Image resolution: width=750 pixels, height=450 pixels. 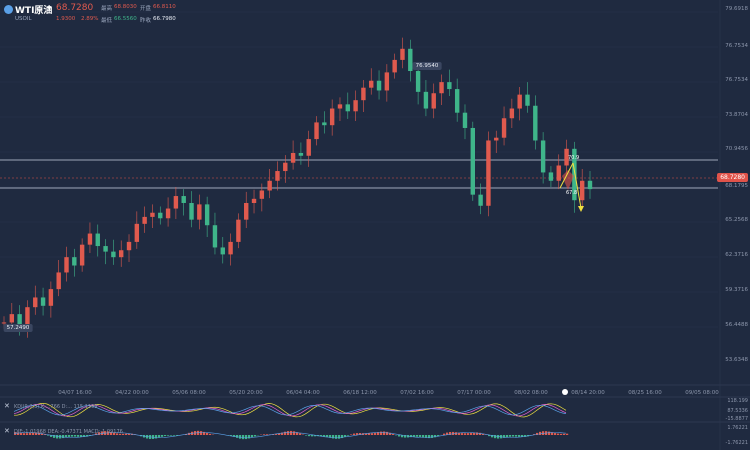 I want to click on arrow-top-label: 70.9, so click(x=574, y=158).